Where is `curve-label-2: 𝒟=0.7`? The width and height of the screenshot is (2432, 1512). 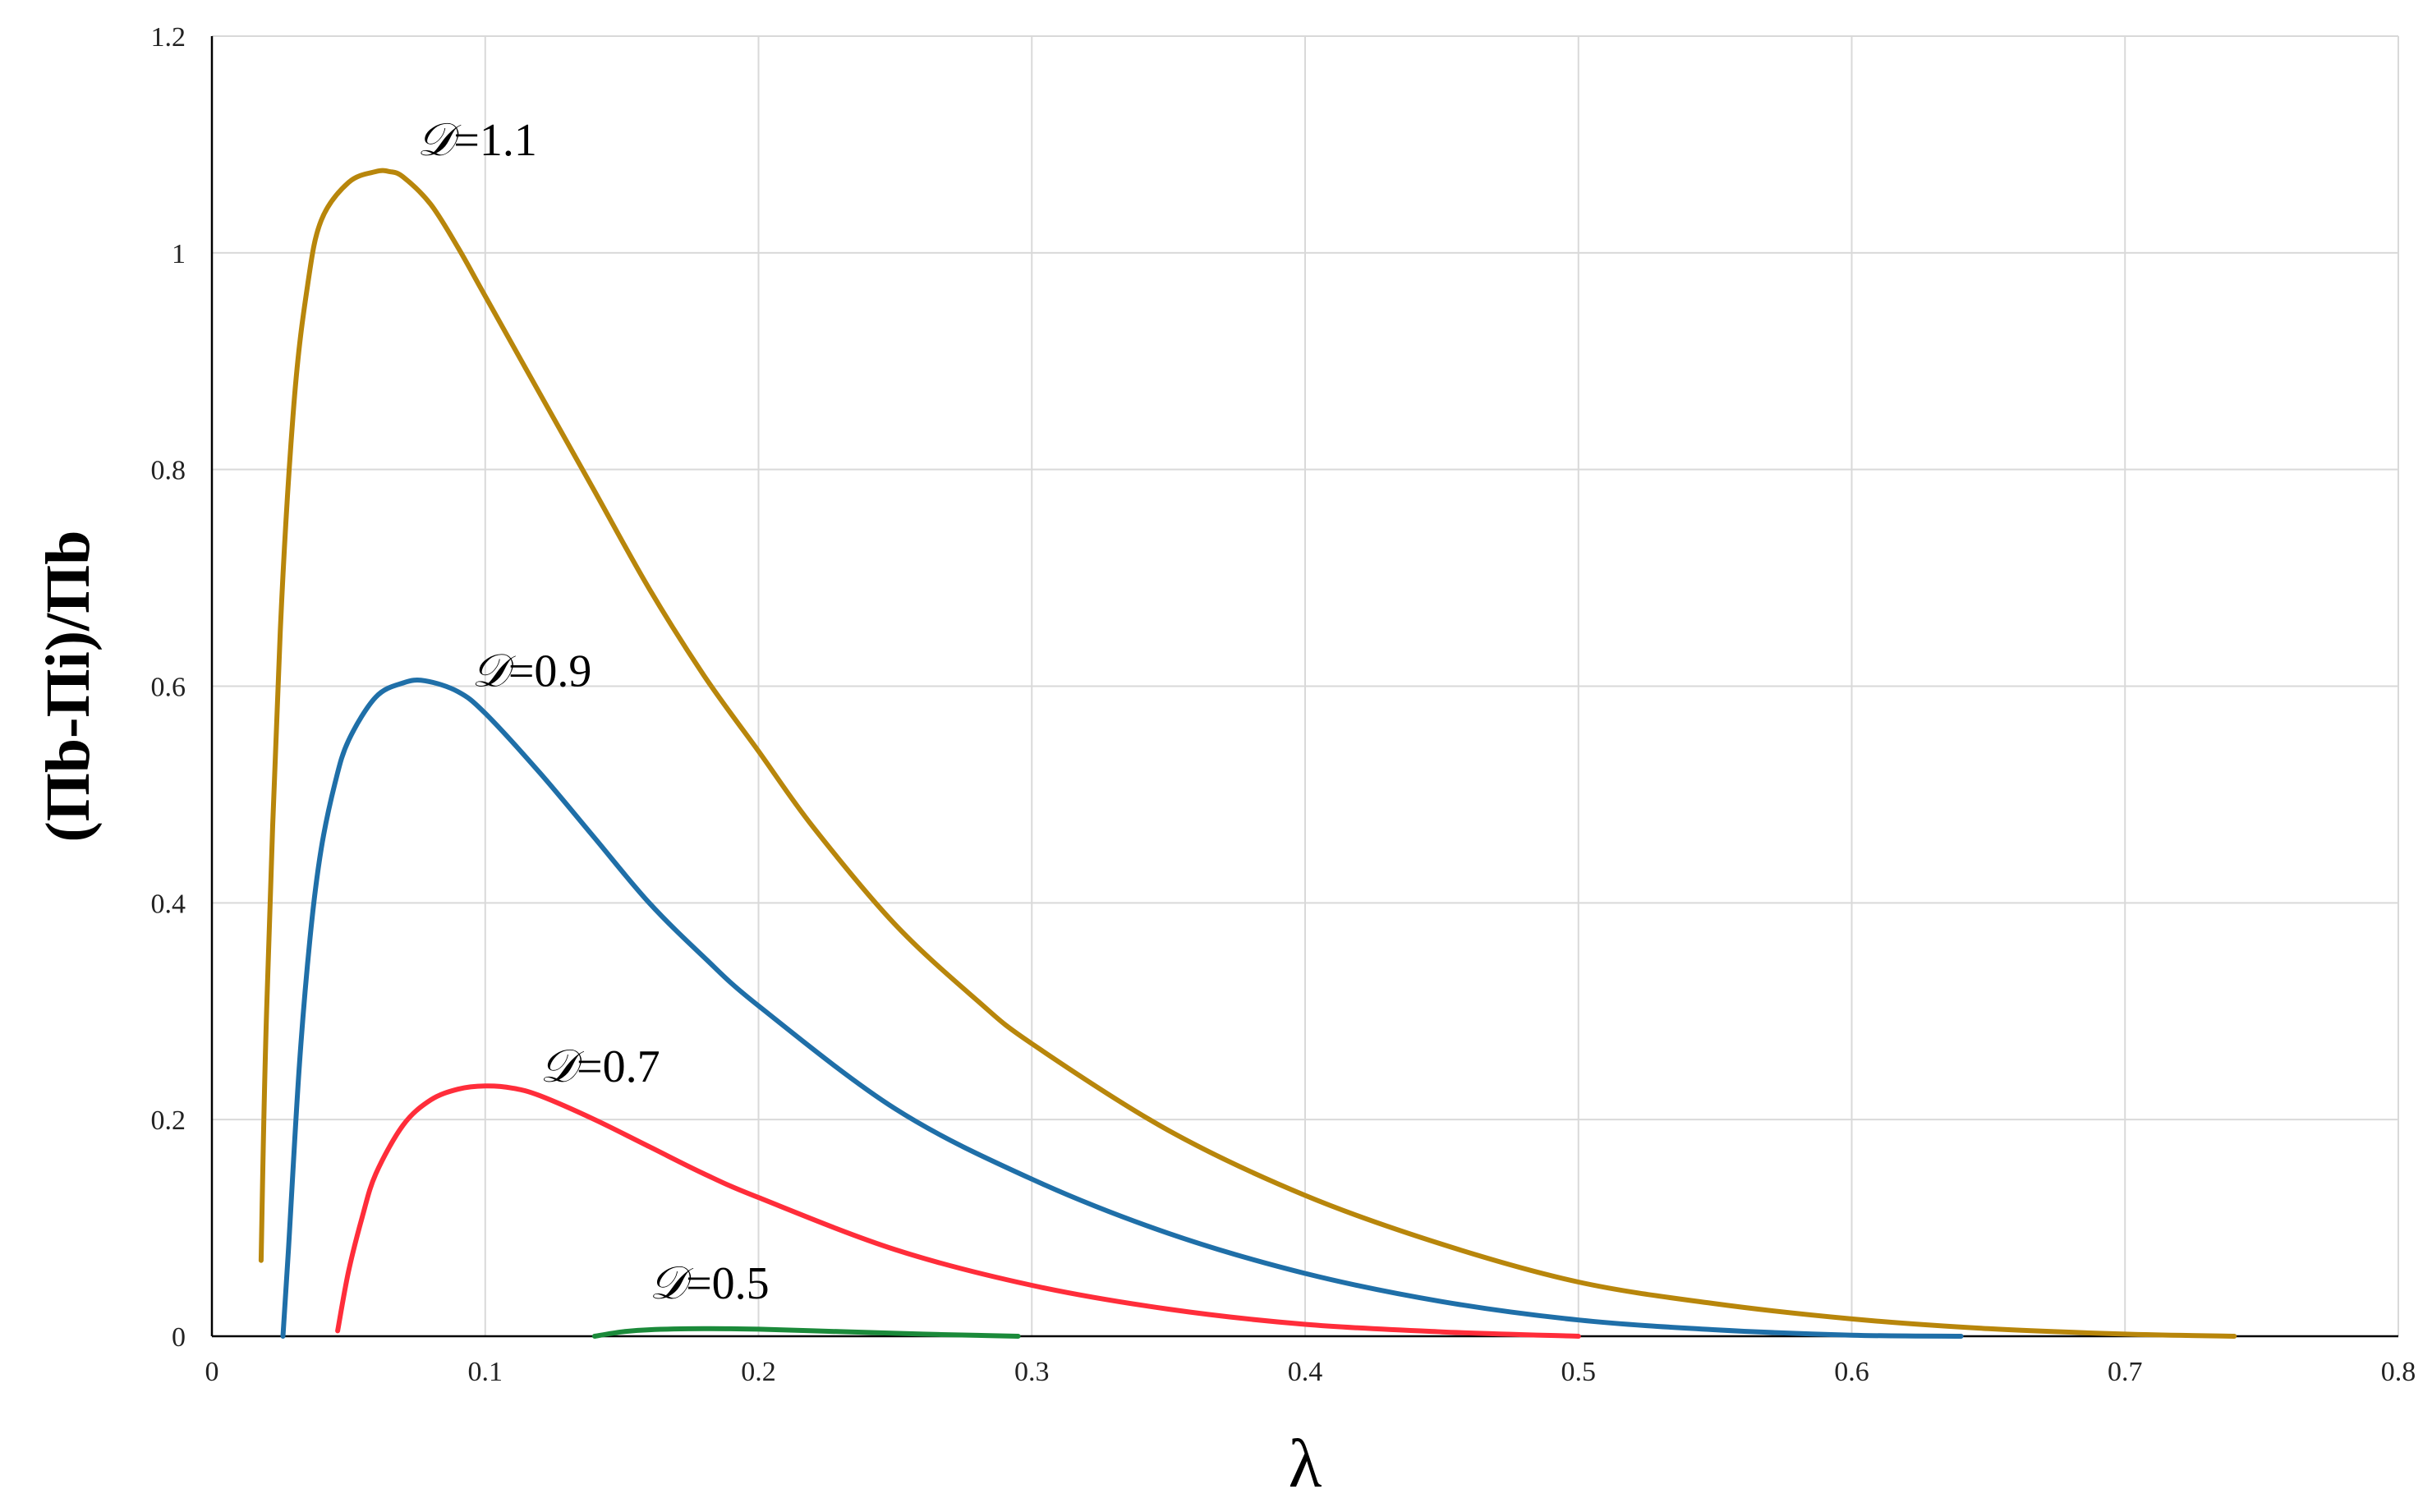 curve-label-2: 𝒟=0.7 is located at coordinates (600, 1066).